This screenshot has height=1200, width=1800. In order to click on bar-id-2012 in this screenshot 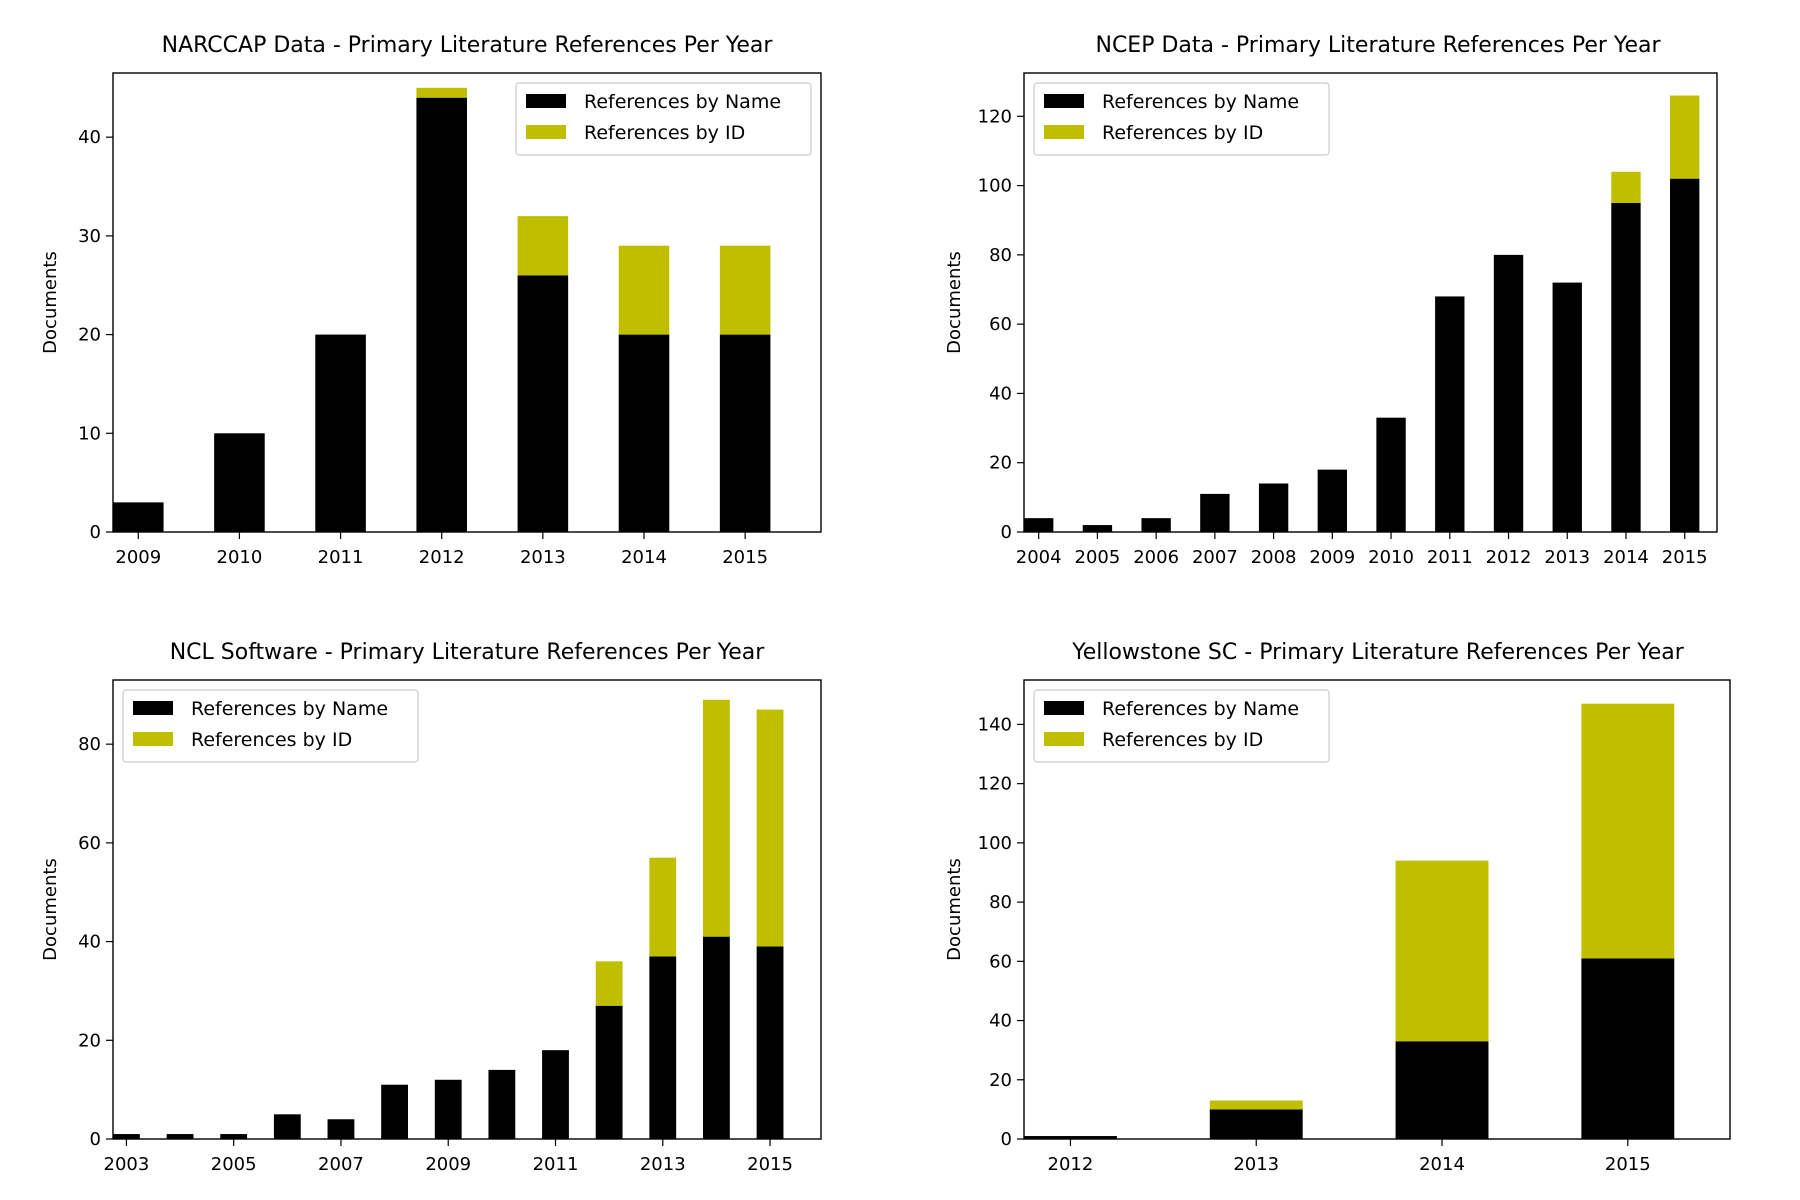, I will do `click(441, 92)`.